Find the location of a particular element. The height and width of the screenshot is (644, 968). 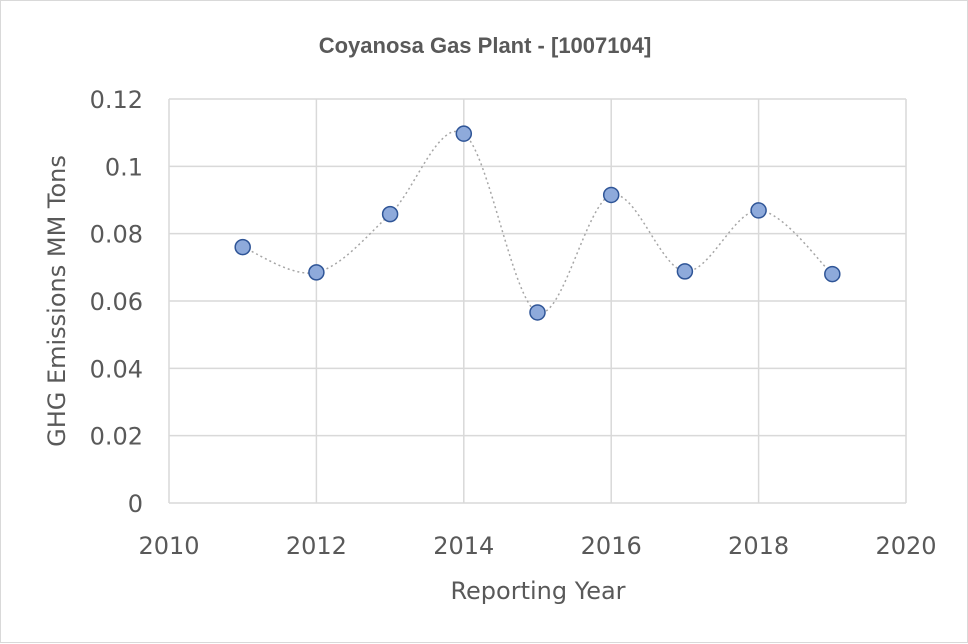

y-tick-label: 0.04 is located at coordinates (116, 369).